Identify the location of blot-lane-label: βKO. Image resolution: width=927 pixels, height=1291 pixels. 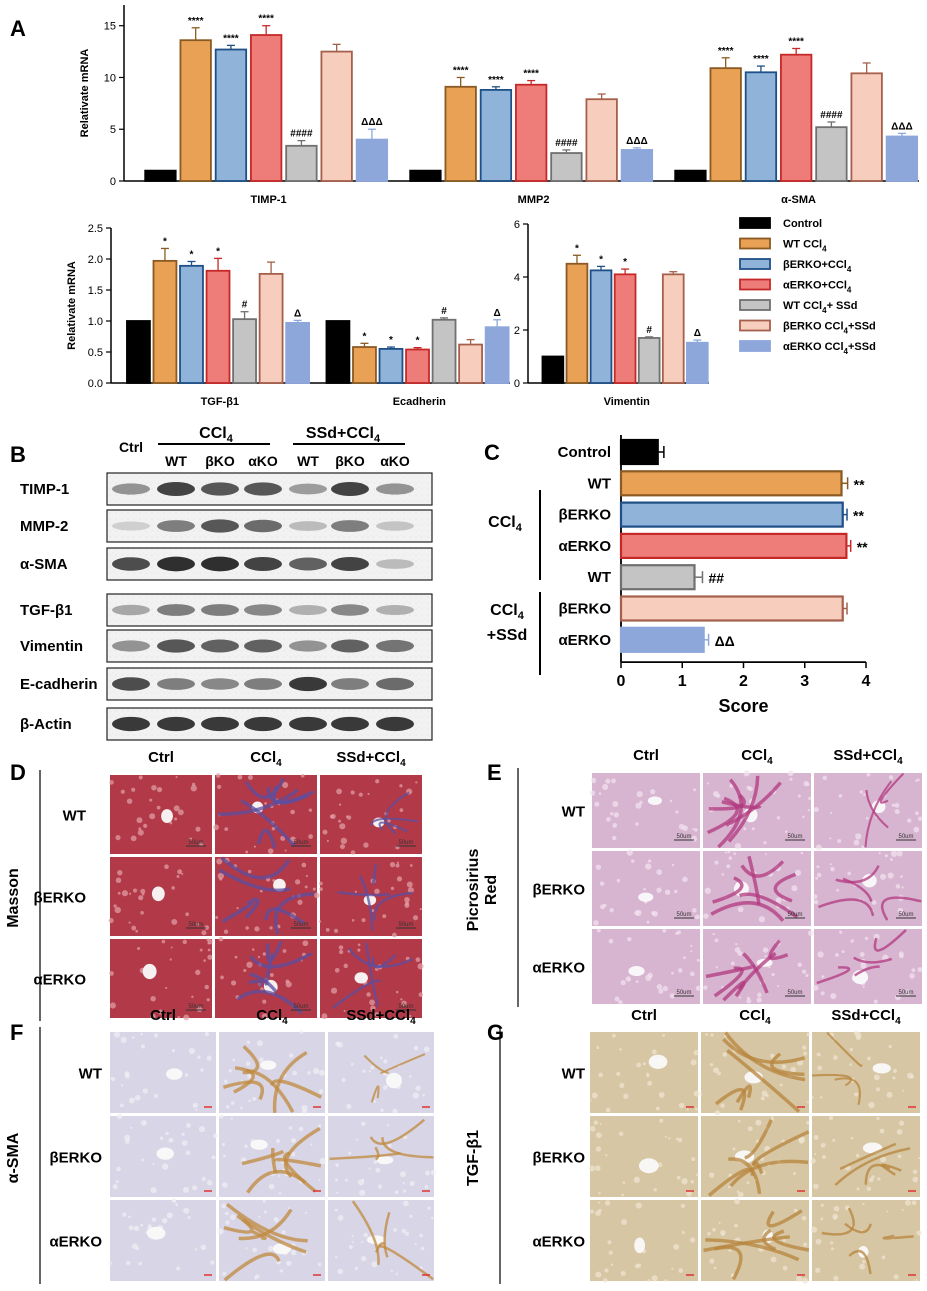
(350, 461).